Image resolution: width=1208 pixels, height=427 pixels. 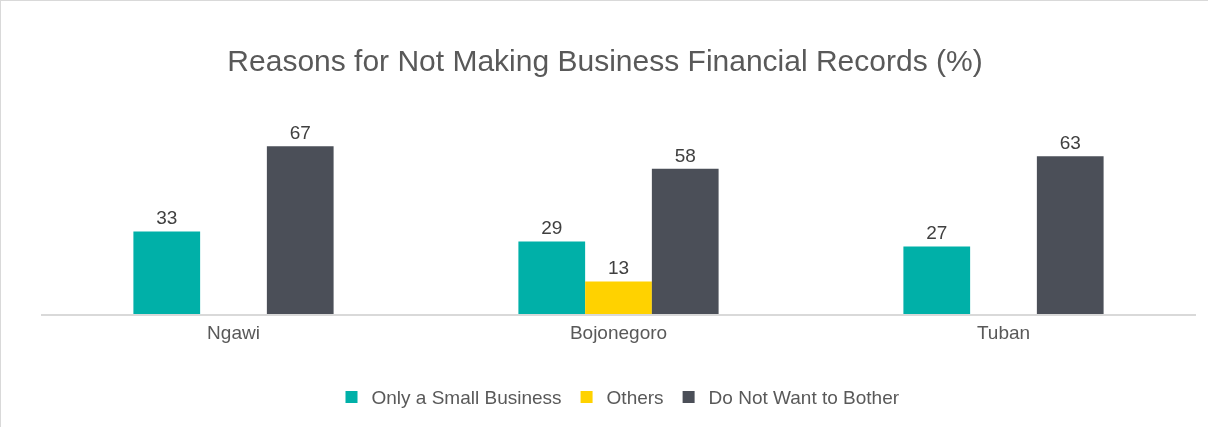 What do you see at coordinates (635, 398) in the screenshot?
I see `legend-label: Others` at bounding box center [635, 398].